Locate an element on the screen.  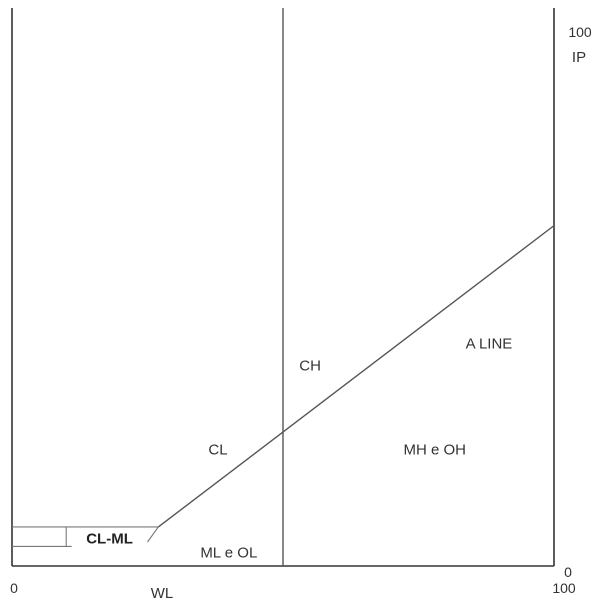
y-tick-max-label: 100 is located at coordinates (580, 32).